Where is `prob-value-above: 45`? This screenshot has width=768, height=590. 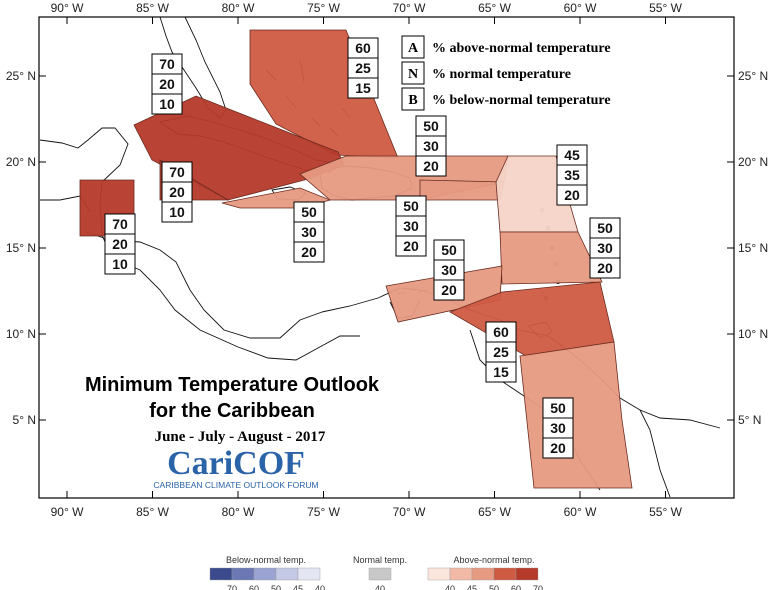
prob-value-above: 45 is located at coordinates (572, 155).